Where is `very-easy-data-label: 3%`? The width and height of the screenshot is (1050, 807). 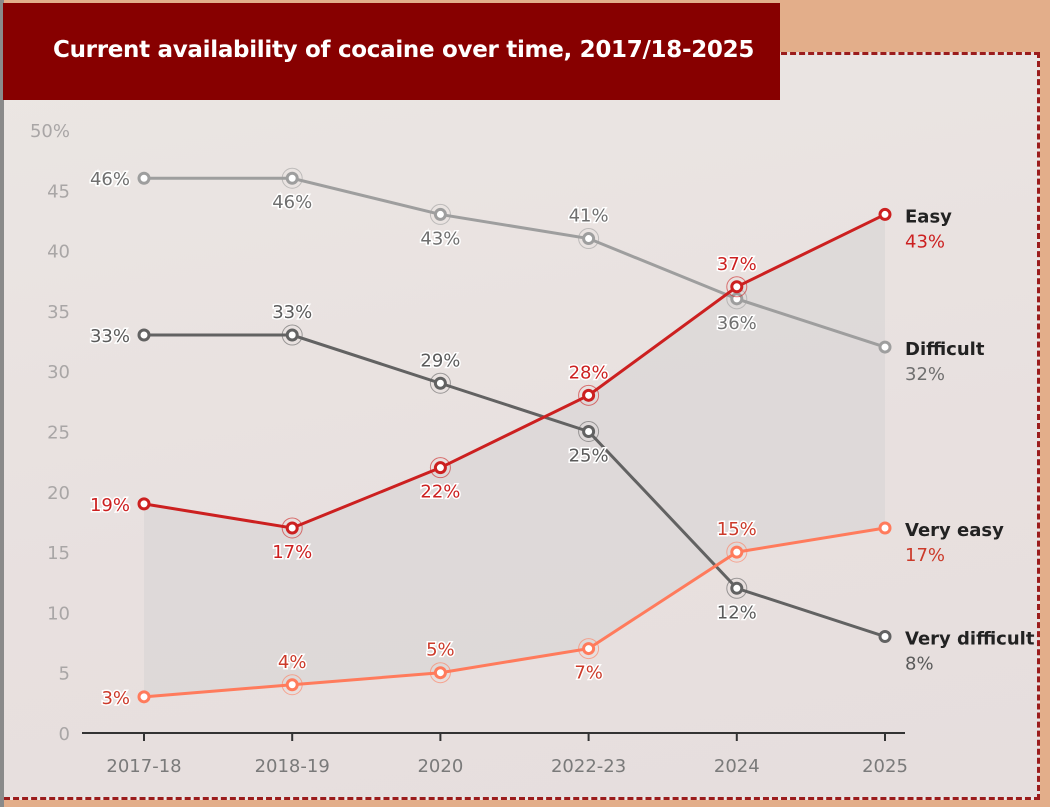
very-easy-data-label: 3% is located at coordinates (115, 698).